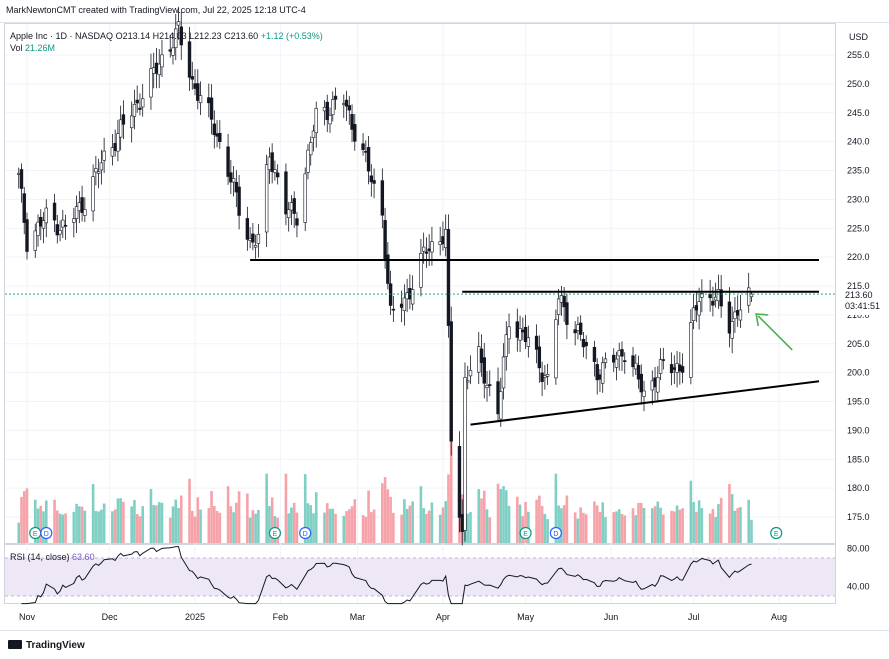 The width and height of the screenshot is (889, 659). What do you see at coordinates (35, 534) in the screenshot?
I see `event-marker-letter: E` at bounding box center [35, 534].